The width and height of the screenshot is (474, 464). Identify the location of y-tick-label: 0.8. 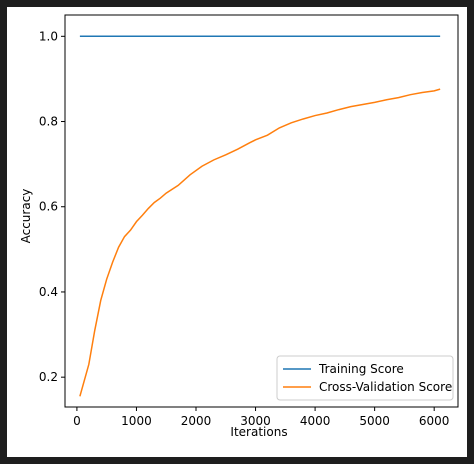
(48, 122).